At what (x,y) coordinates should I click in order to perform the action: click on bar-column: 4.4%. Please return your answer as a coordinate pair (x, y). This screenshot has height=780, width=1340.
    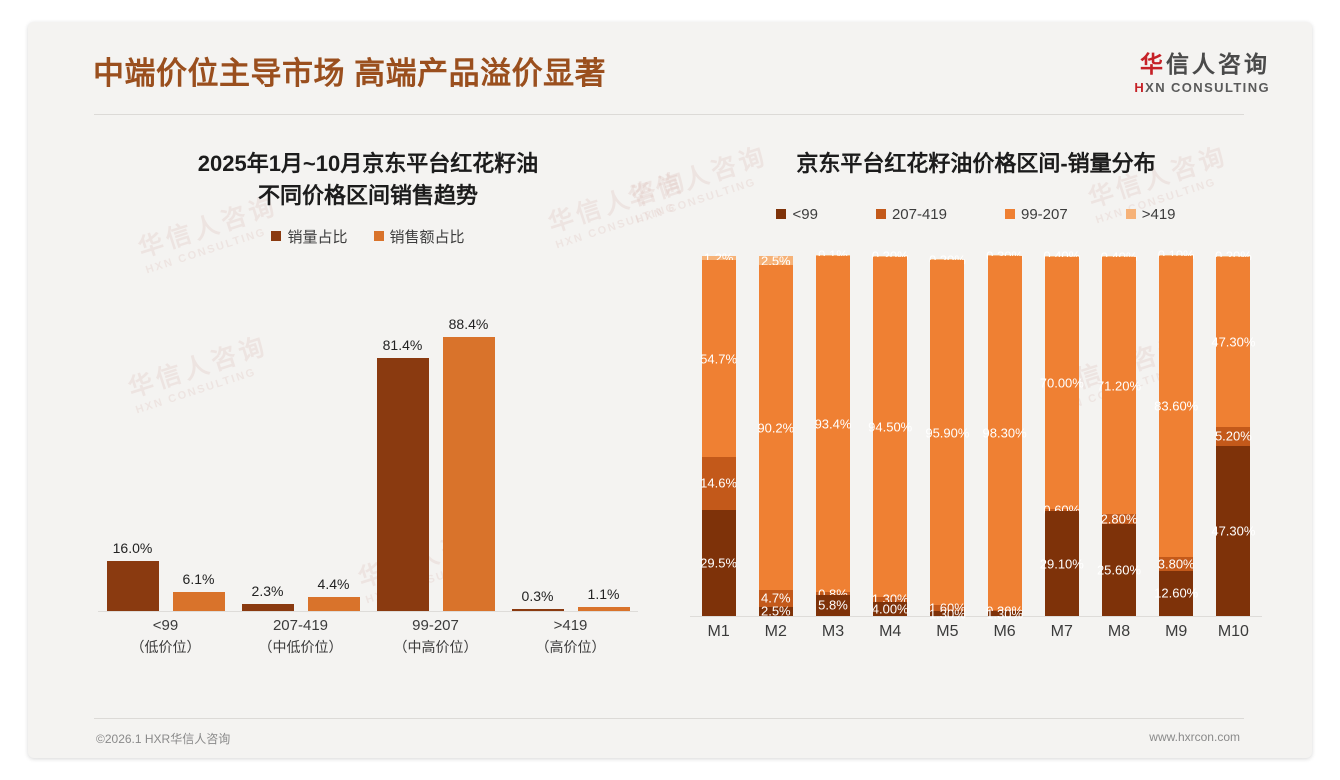
    Looking at the image, I should click on (333, 433).